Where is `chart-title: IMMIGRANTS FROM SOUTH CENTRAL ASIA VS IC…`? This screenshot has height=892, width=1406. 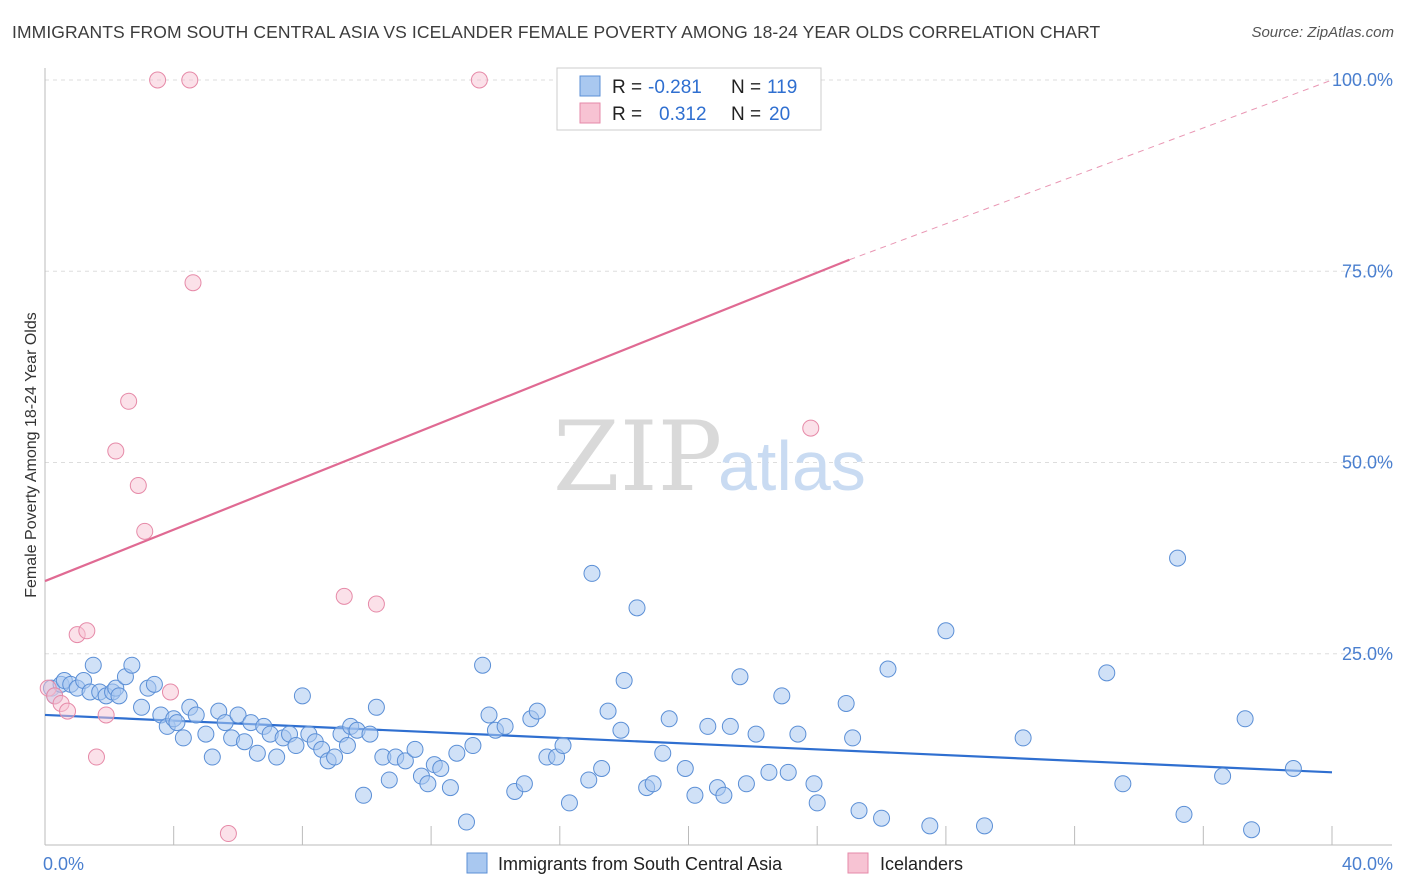 chart-title: IMMIGRANTS FROM SOUTH CENTRAL ASIA VS IC… is located at coordinates (556, 32).